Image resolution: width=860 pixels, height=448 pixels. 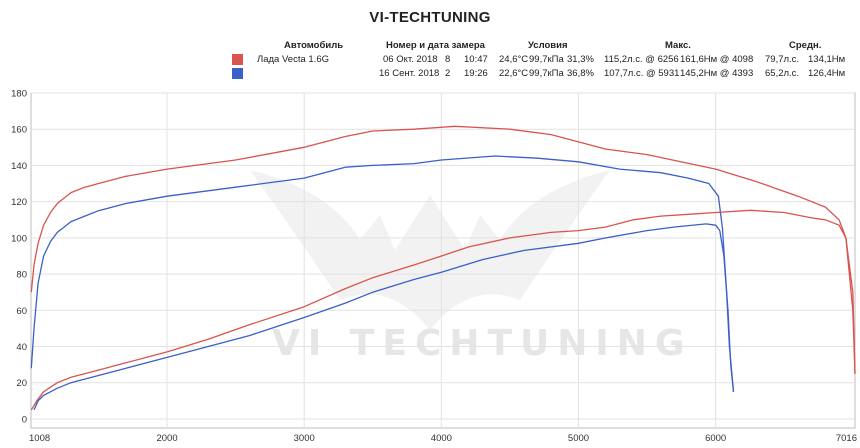 I want to click on chart-title: VI-TECHTUNING, so click(x=430, y=17).